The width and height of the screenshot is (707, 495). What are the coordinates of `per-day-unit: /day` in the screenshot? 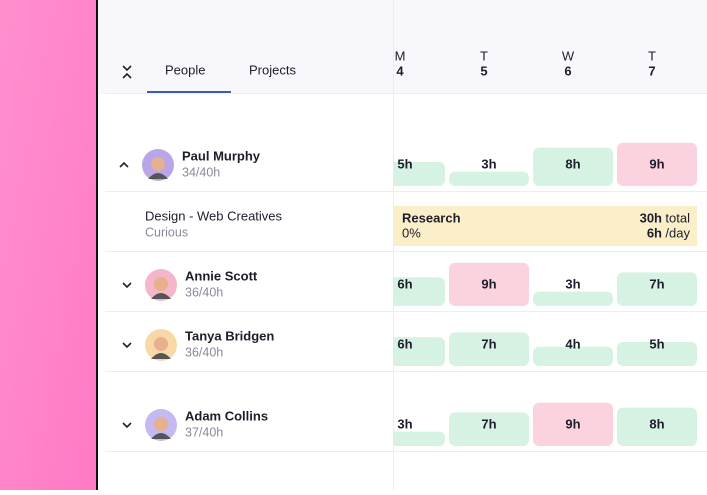 It's located at (677, 232).